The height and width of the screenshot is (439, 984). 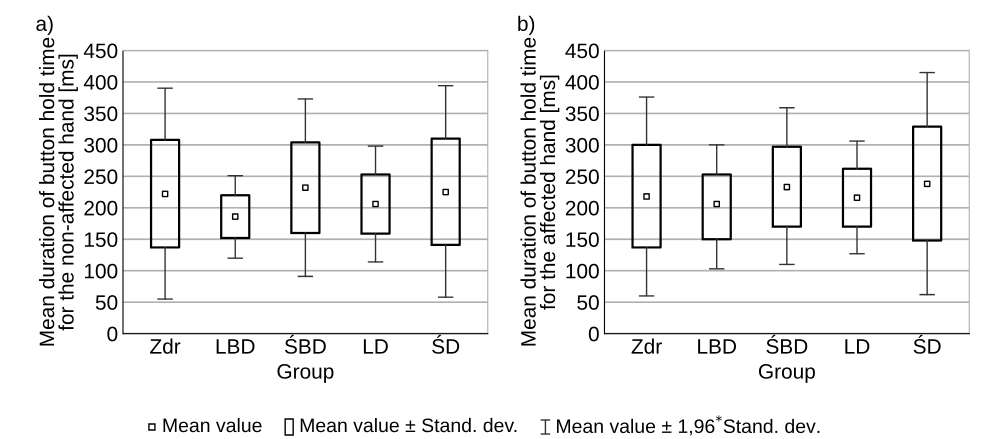 What do you see at coordinates (408, 425) in the screenshot?
I see `text: Mean value ± Stand. dev.` at bounding box center [408, 425].